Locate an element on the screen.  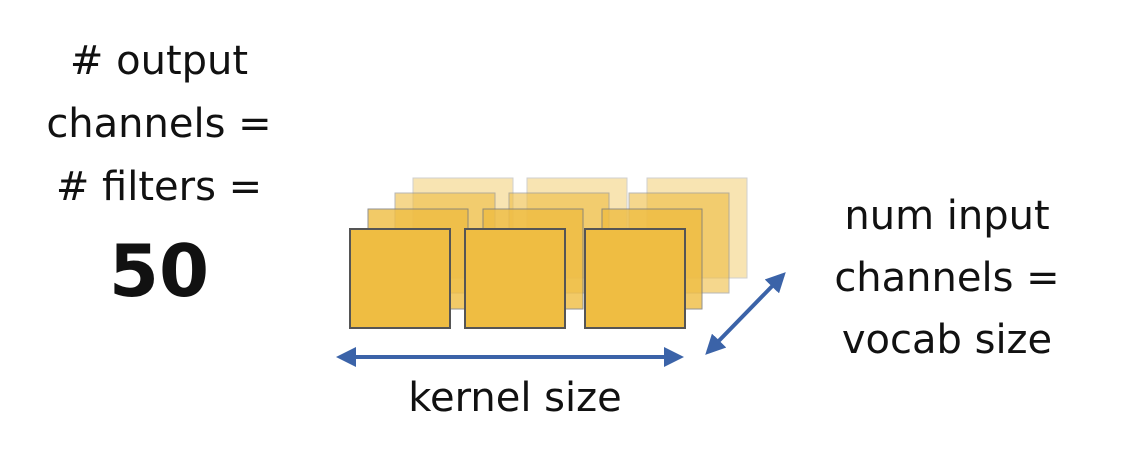
output-channels-line-1: # output is located at coordinates (159, 61).